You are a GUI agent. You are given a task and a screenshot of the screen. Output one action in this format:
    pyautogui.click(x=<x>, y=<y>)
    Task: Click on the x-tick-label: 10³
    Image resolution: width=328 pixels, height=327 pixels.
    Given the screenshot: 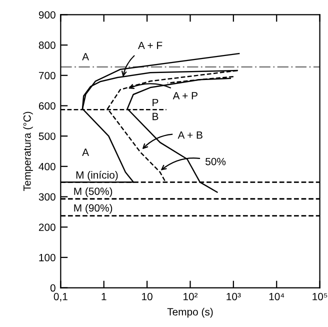 What is the action you would take?
    pyautogui.click(x=233, y=296)
    